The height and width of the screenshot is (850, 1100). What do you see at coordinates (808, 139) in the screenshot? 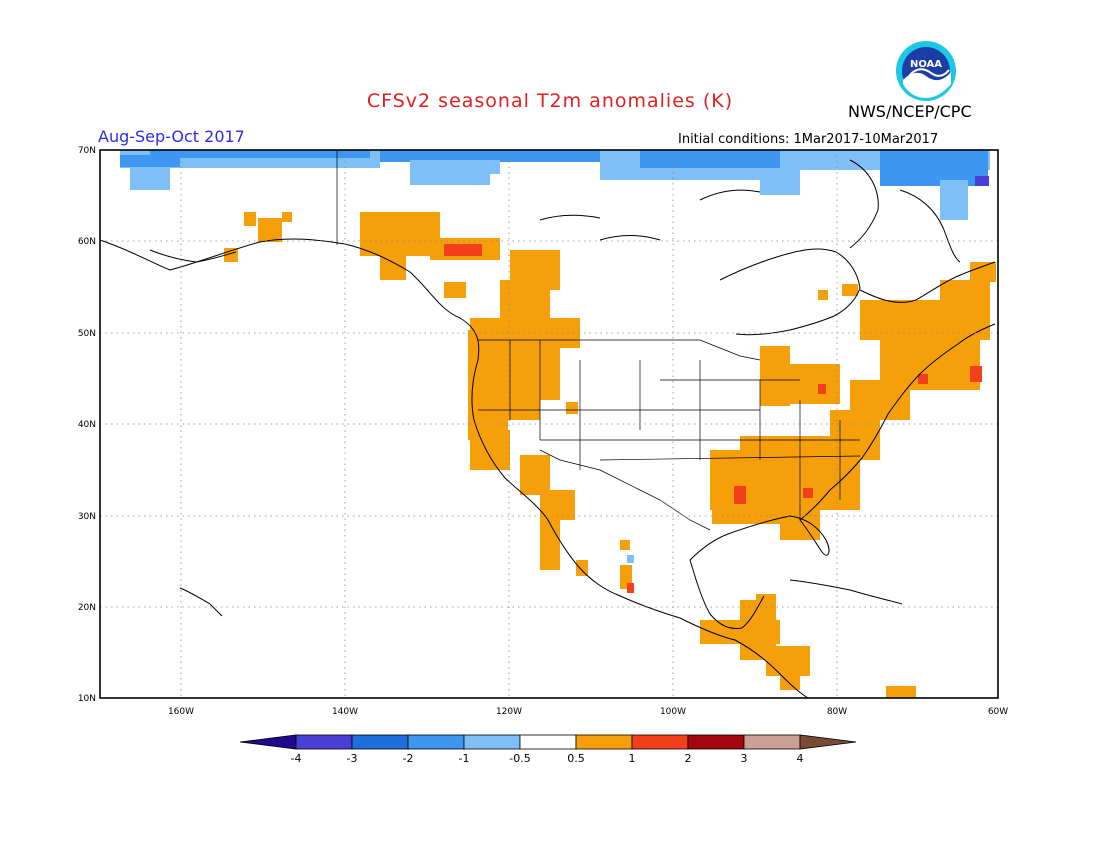
I see `initial-conditions: Initial conditions: 1Mar2017-10Mar2017` at bounding box center [808, 139].